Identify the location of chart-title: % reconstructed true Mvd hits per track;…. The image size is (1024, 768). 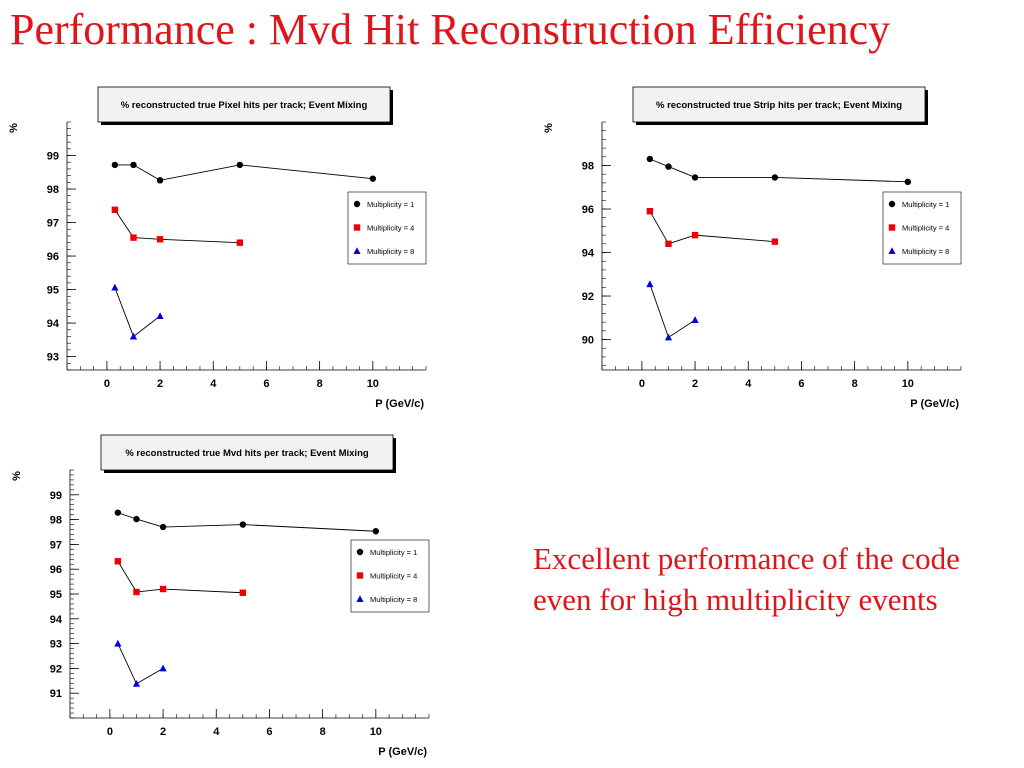
(247, 453).